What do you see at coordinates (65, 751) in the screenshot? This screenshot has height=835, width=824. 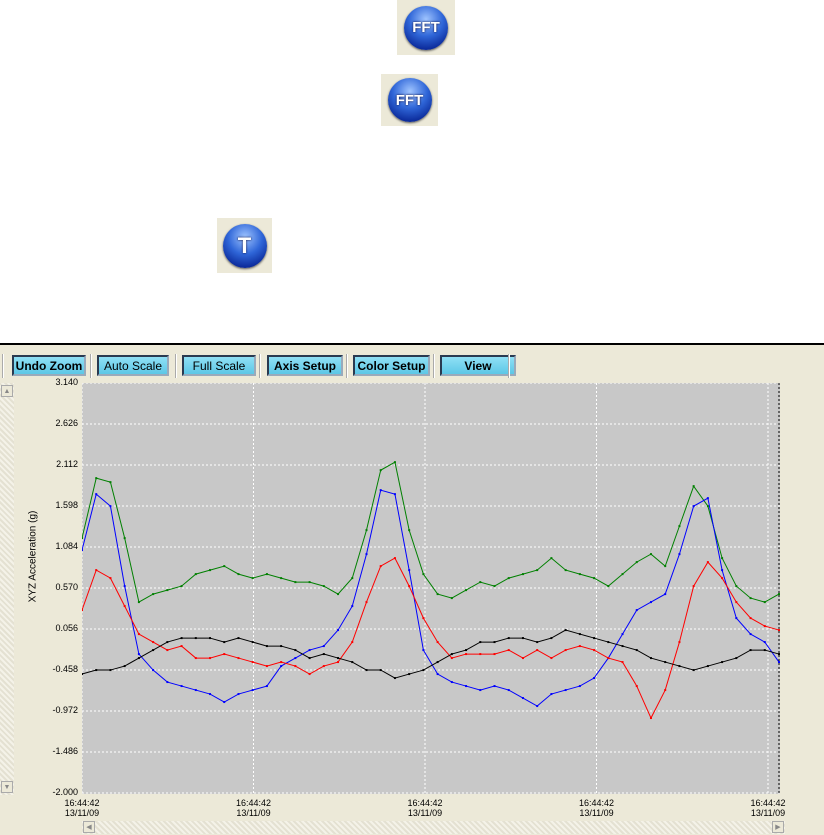 I see `y-tick-label: -1.486` at bounding box center [65, 751].